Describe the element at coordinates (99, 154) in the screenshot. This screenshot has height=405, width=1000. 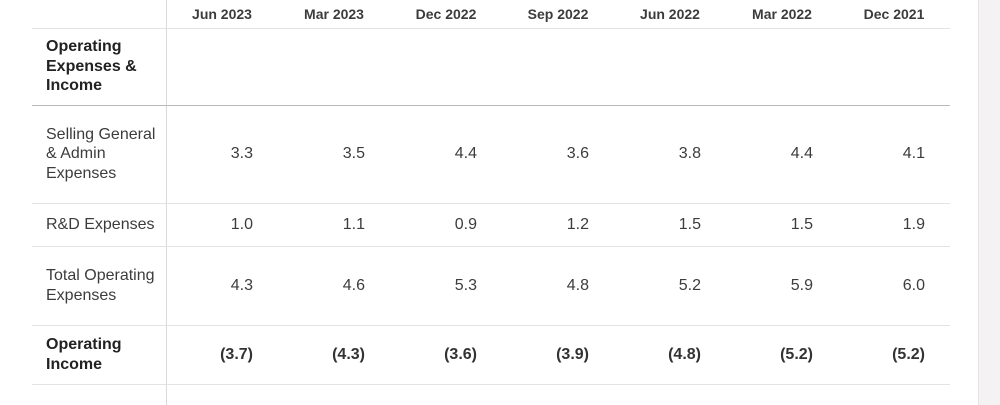
I see `row-label: Selling General & Admin Expenses` at that location.